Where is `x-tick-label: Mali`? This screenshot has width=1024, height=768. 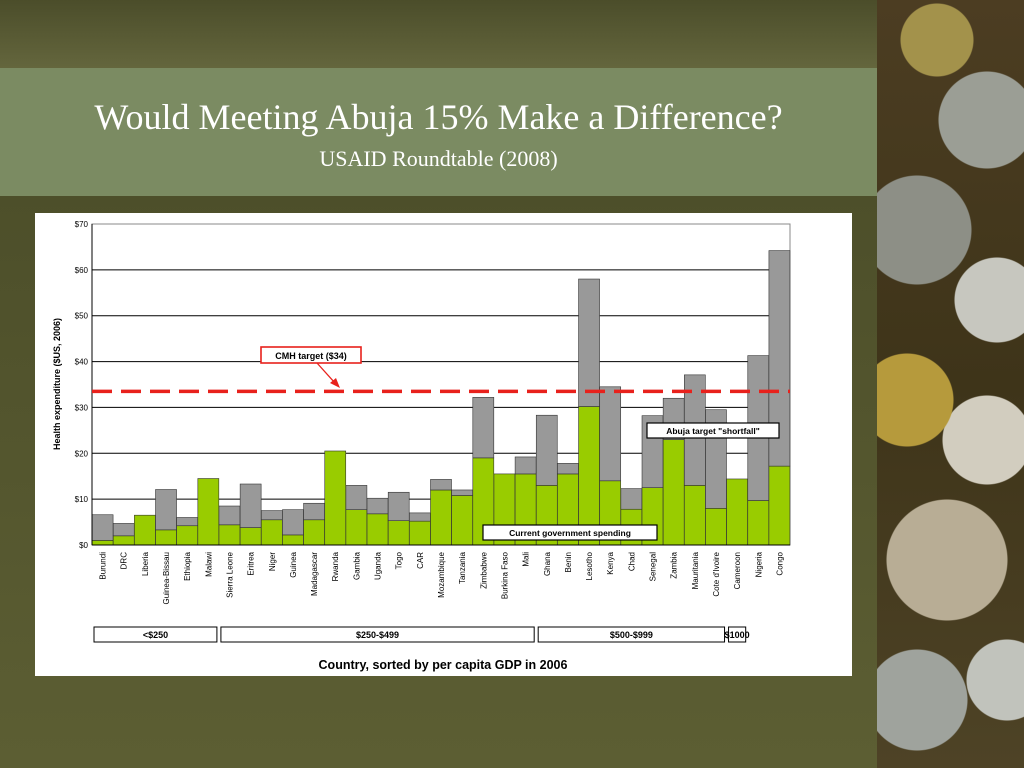 x-tick-label: Mali is located at coordinates (526, 559).